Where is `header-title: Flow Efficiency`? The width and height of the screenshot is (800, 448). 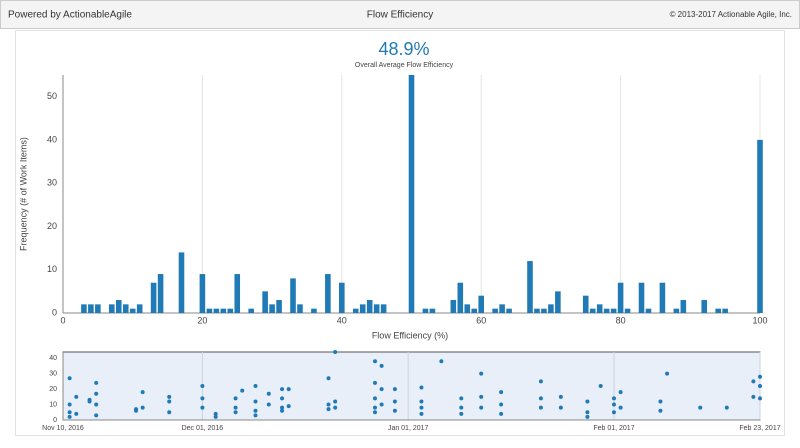
header-title: Flow Efficiency is located at coordinates (400, 15).